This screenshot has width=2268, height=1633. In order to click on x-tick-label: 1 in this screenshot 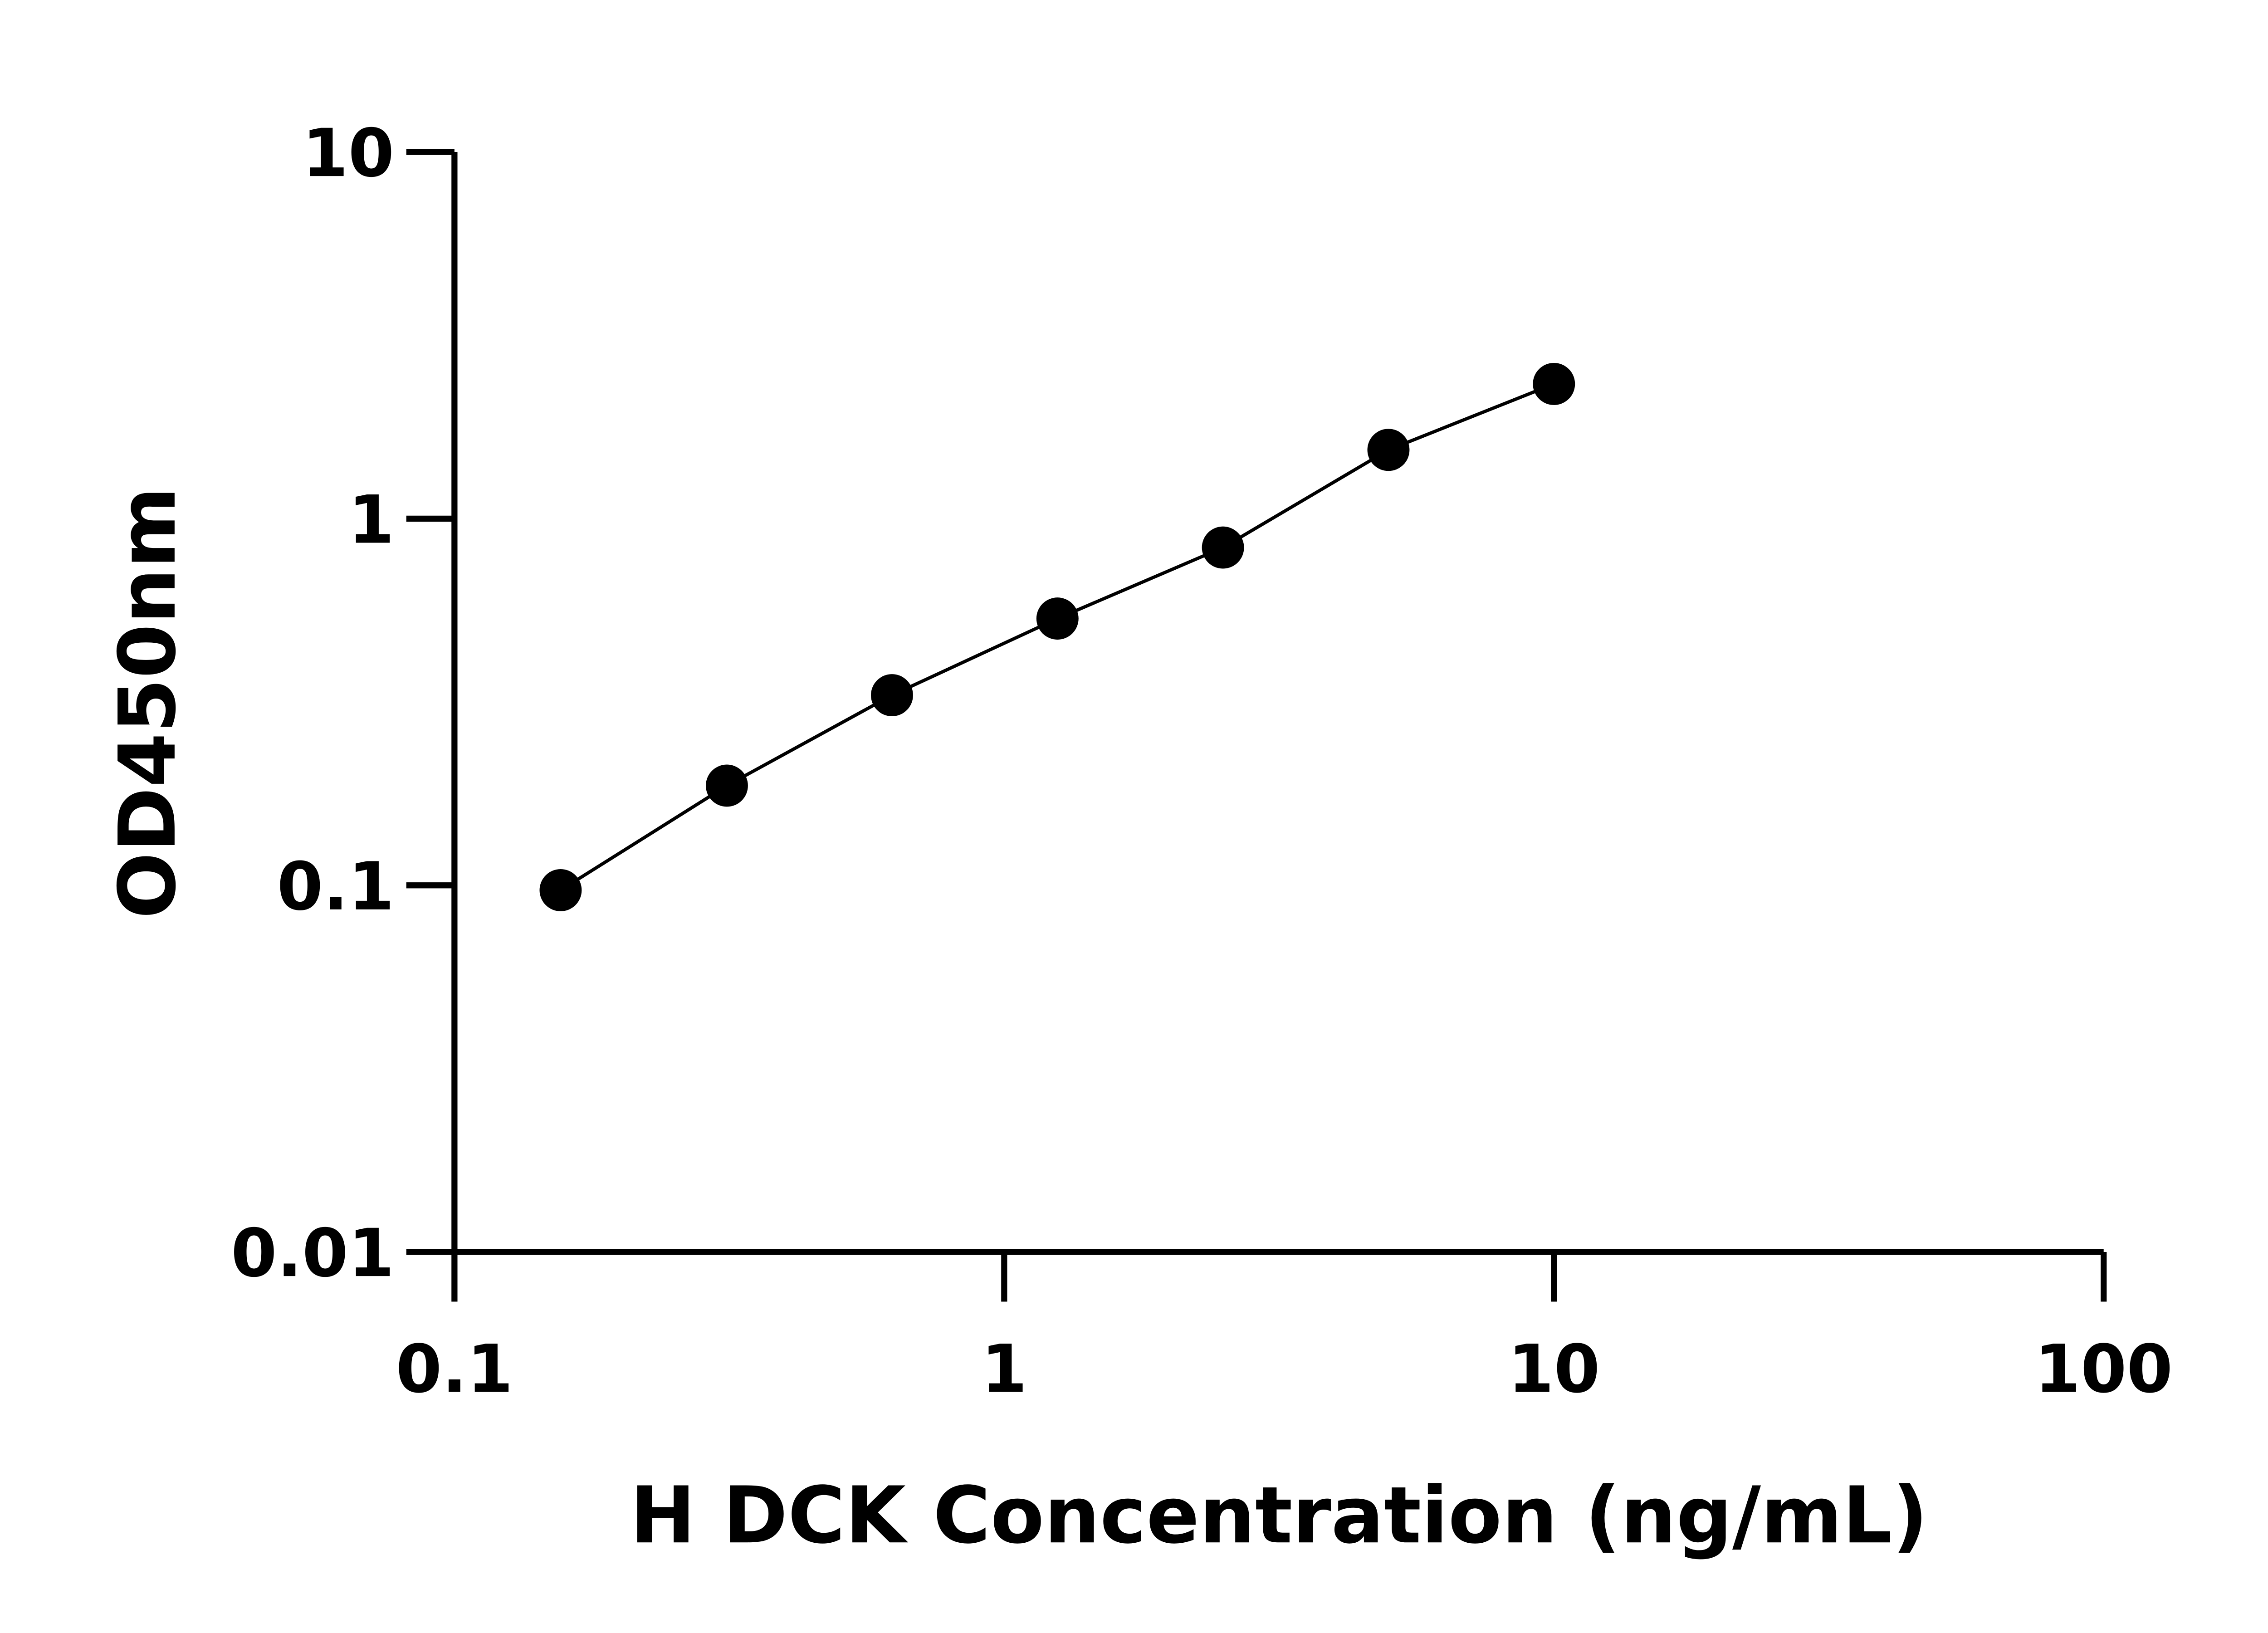, I will do `click(1004, 1369)`.